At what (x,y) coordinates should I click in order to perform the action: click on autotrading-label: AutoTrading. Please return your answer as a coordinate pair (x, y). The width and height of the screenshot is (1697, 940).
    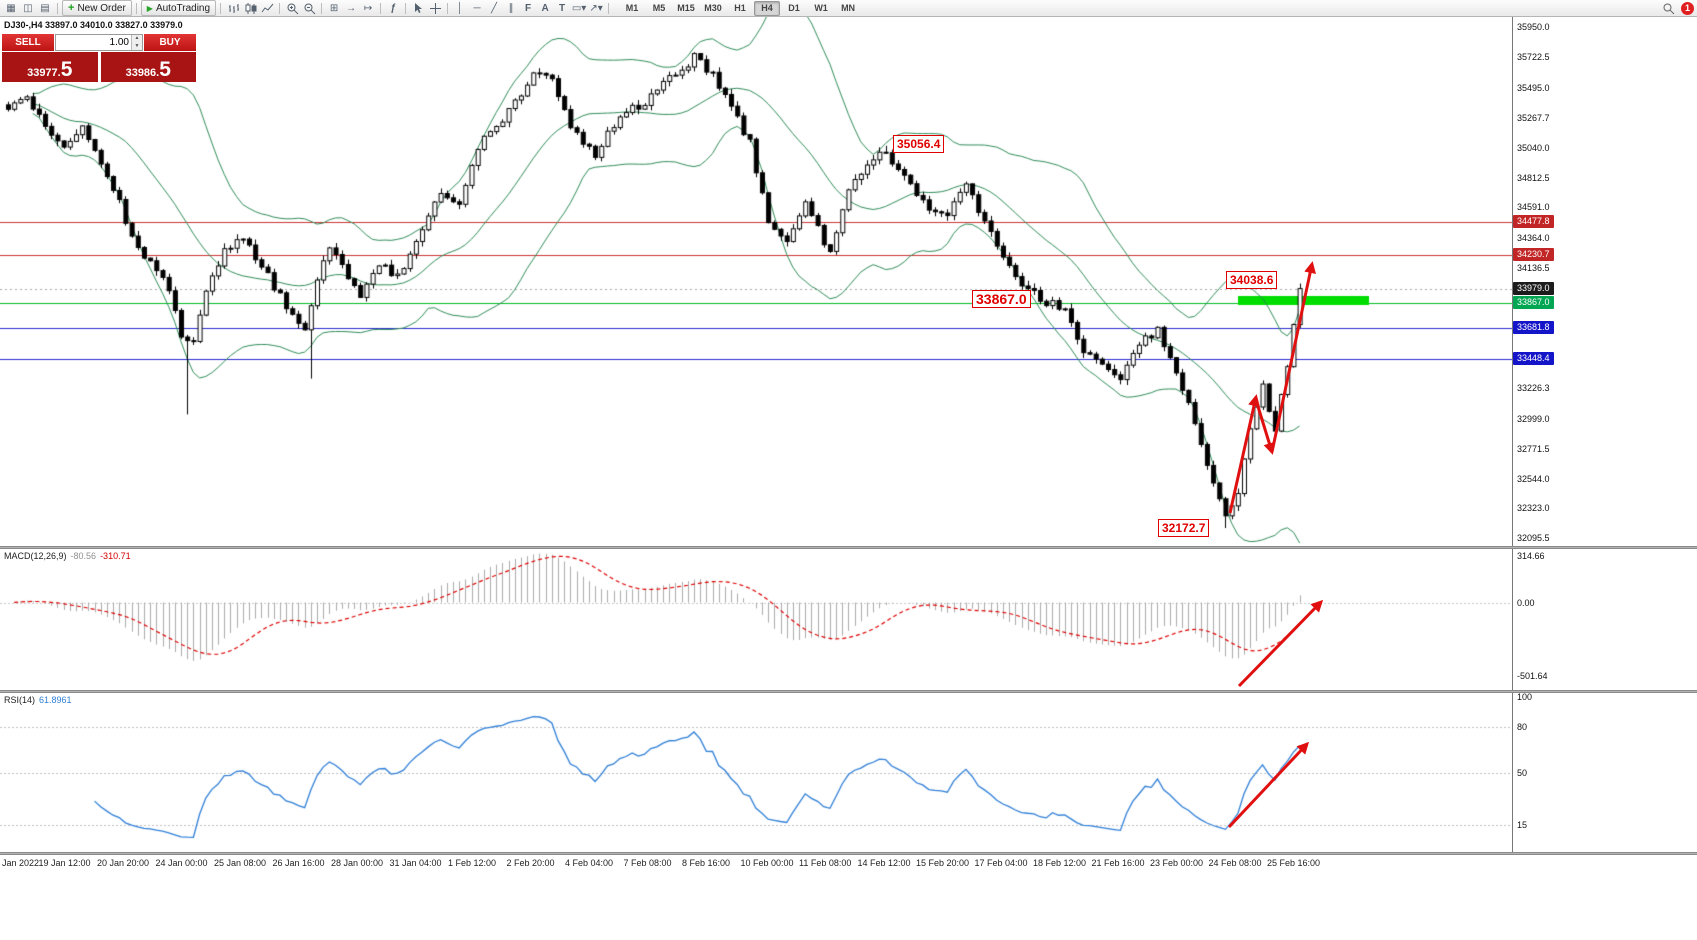
    Looking at the image, I should click on (183, 8).